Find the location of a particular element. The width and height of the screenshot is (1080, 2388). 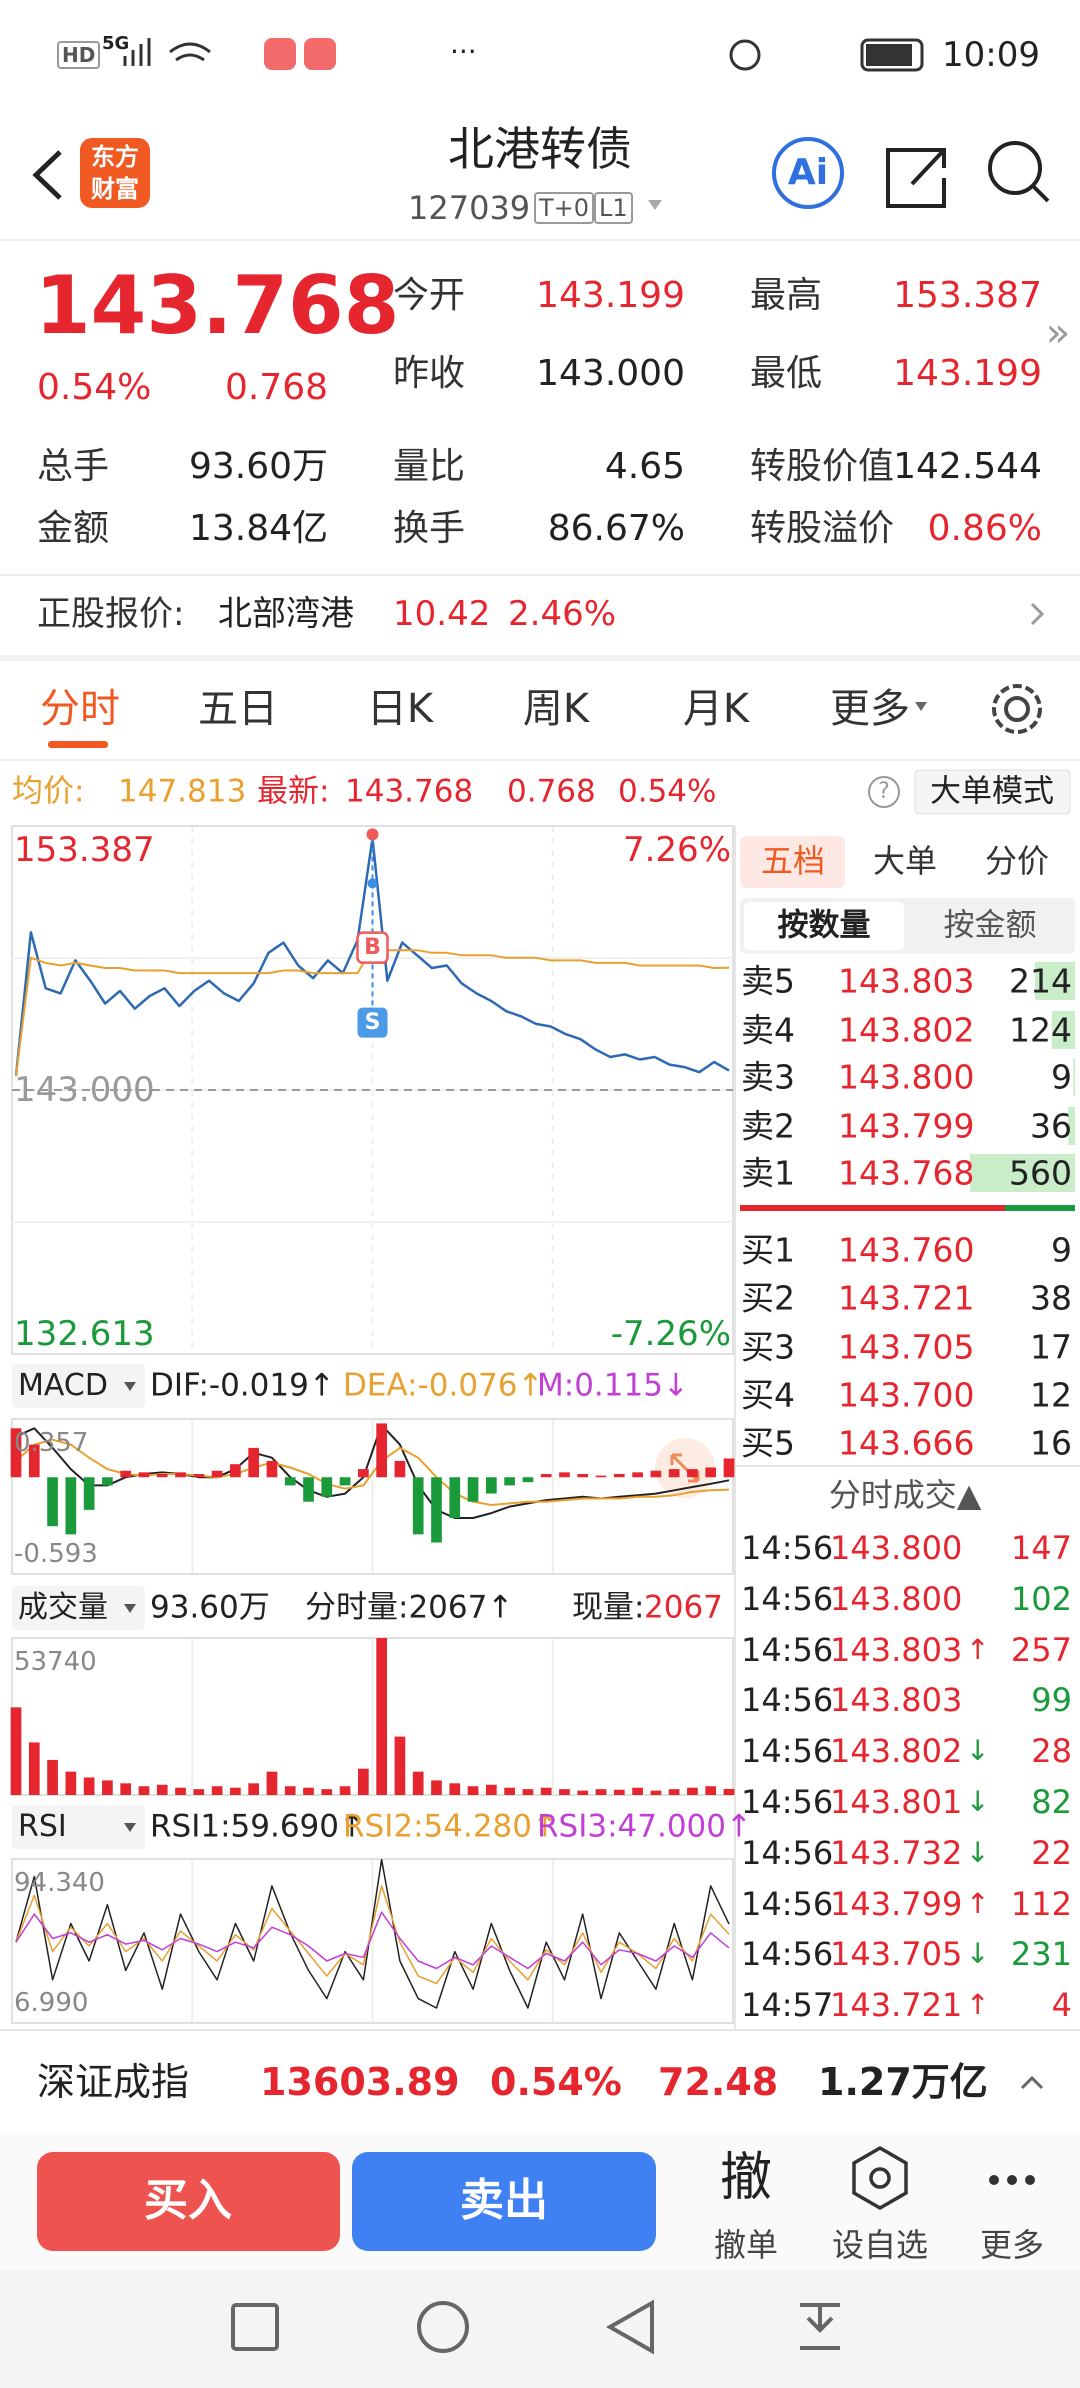

cancel-icon: 撤 is located at coordinates (746, 2178).